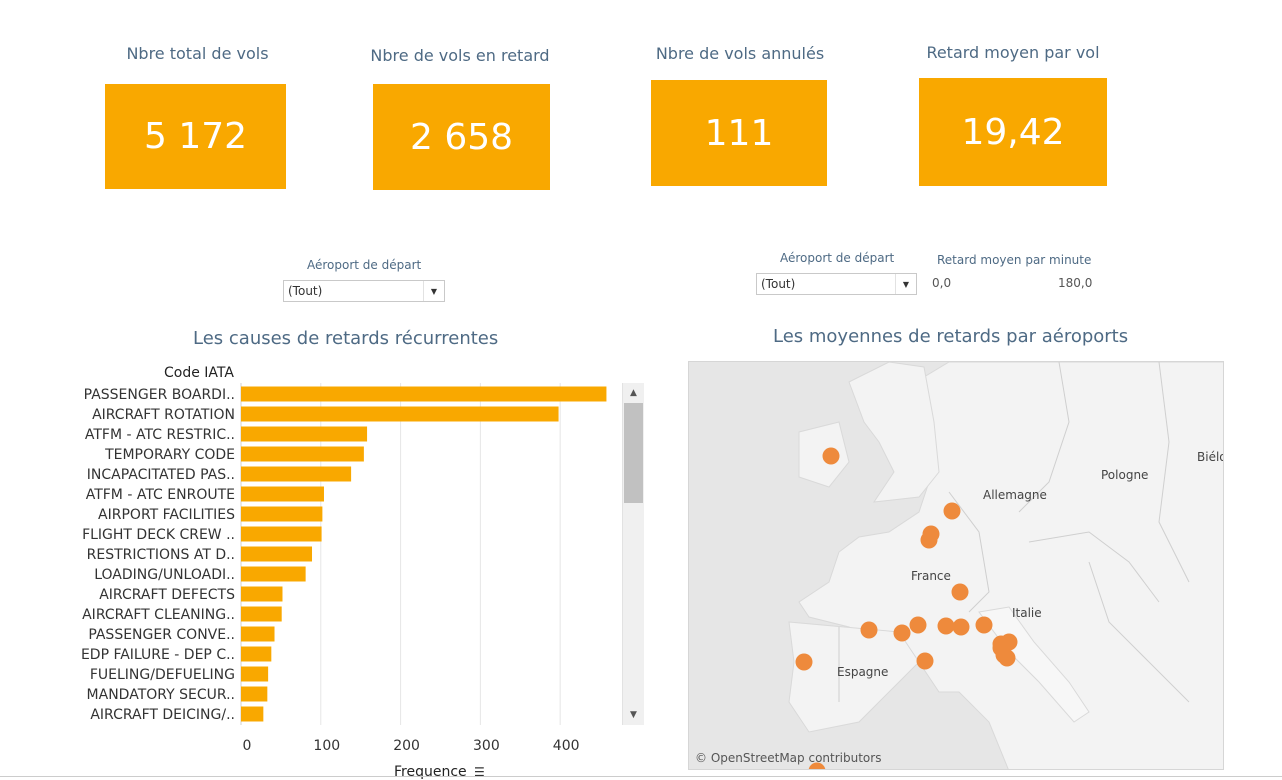  Describe the element at coordinates (158, 615) in the screenshot. I see `category-label: AIRCRAFT CLEANING..` at that location.